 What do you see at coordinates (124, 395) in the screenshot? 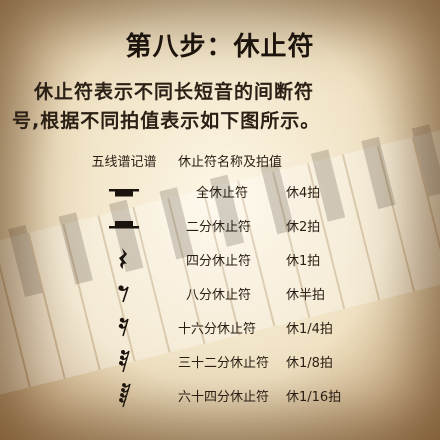
I see `sixty-fourth-rest-icon` at bounding box center [124, 395].